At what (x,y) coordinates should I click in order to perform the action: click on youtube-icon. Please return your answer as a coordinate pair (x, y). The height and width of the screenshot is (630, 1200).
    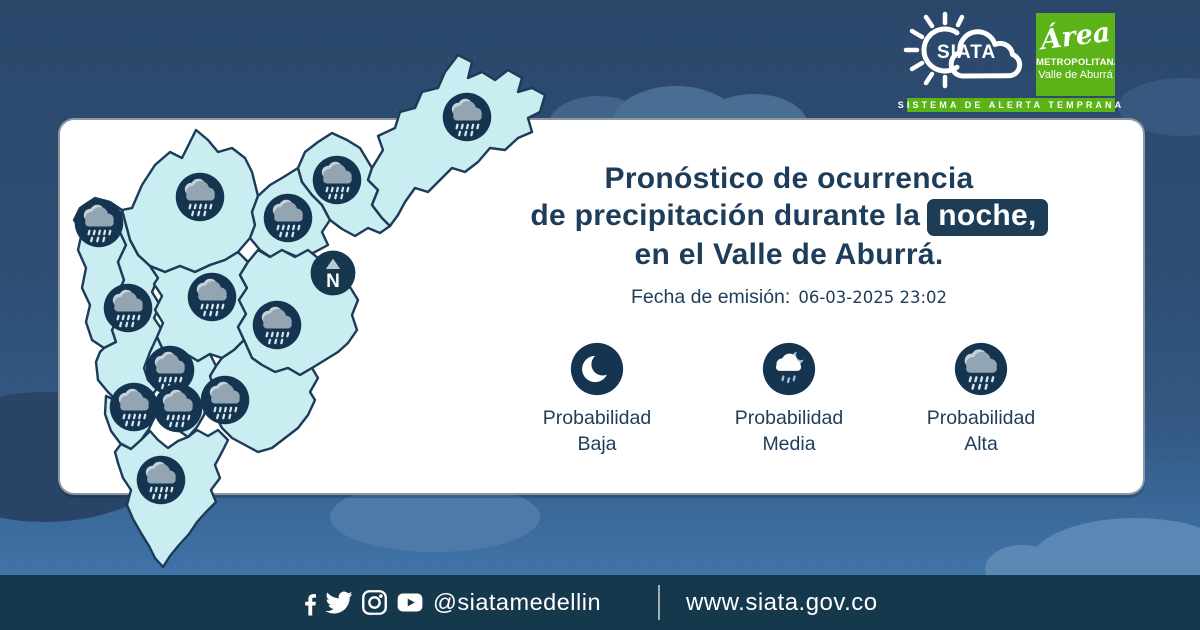
    Looking at the image, I should click on (410, 602).